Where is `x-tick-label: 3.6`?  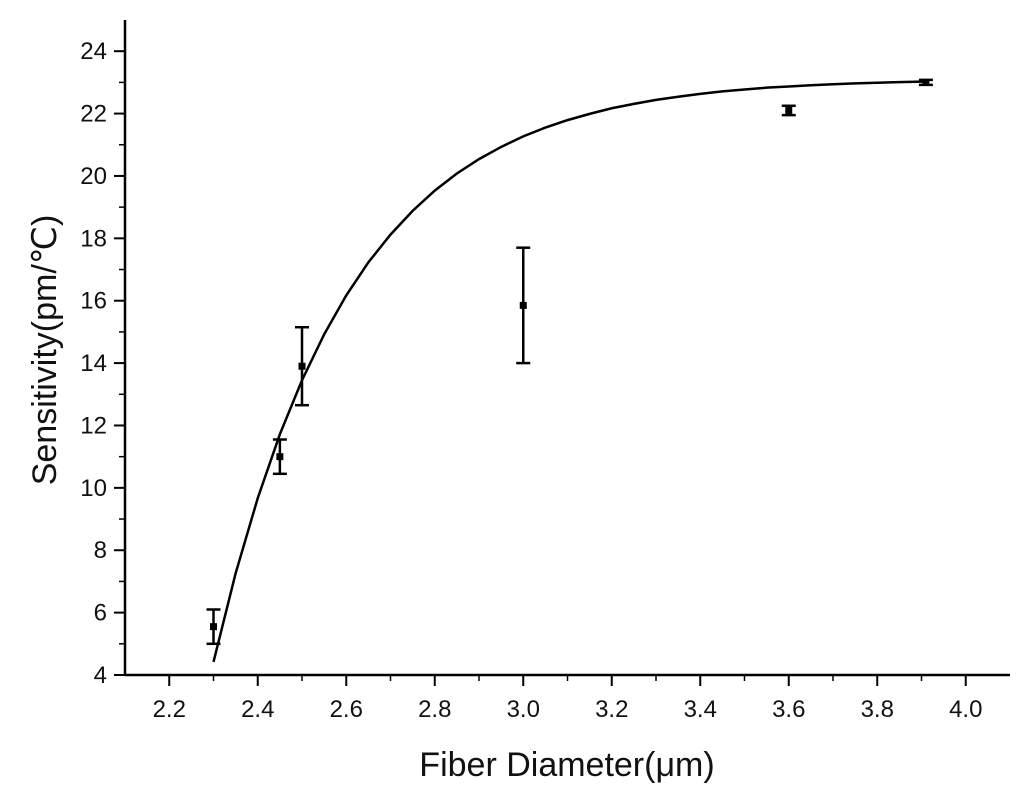 x-tick-label: 3.6 is located at coordinates (788, 709).